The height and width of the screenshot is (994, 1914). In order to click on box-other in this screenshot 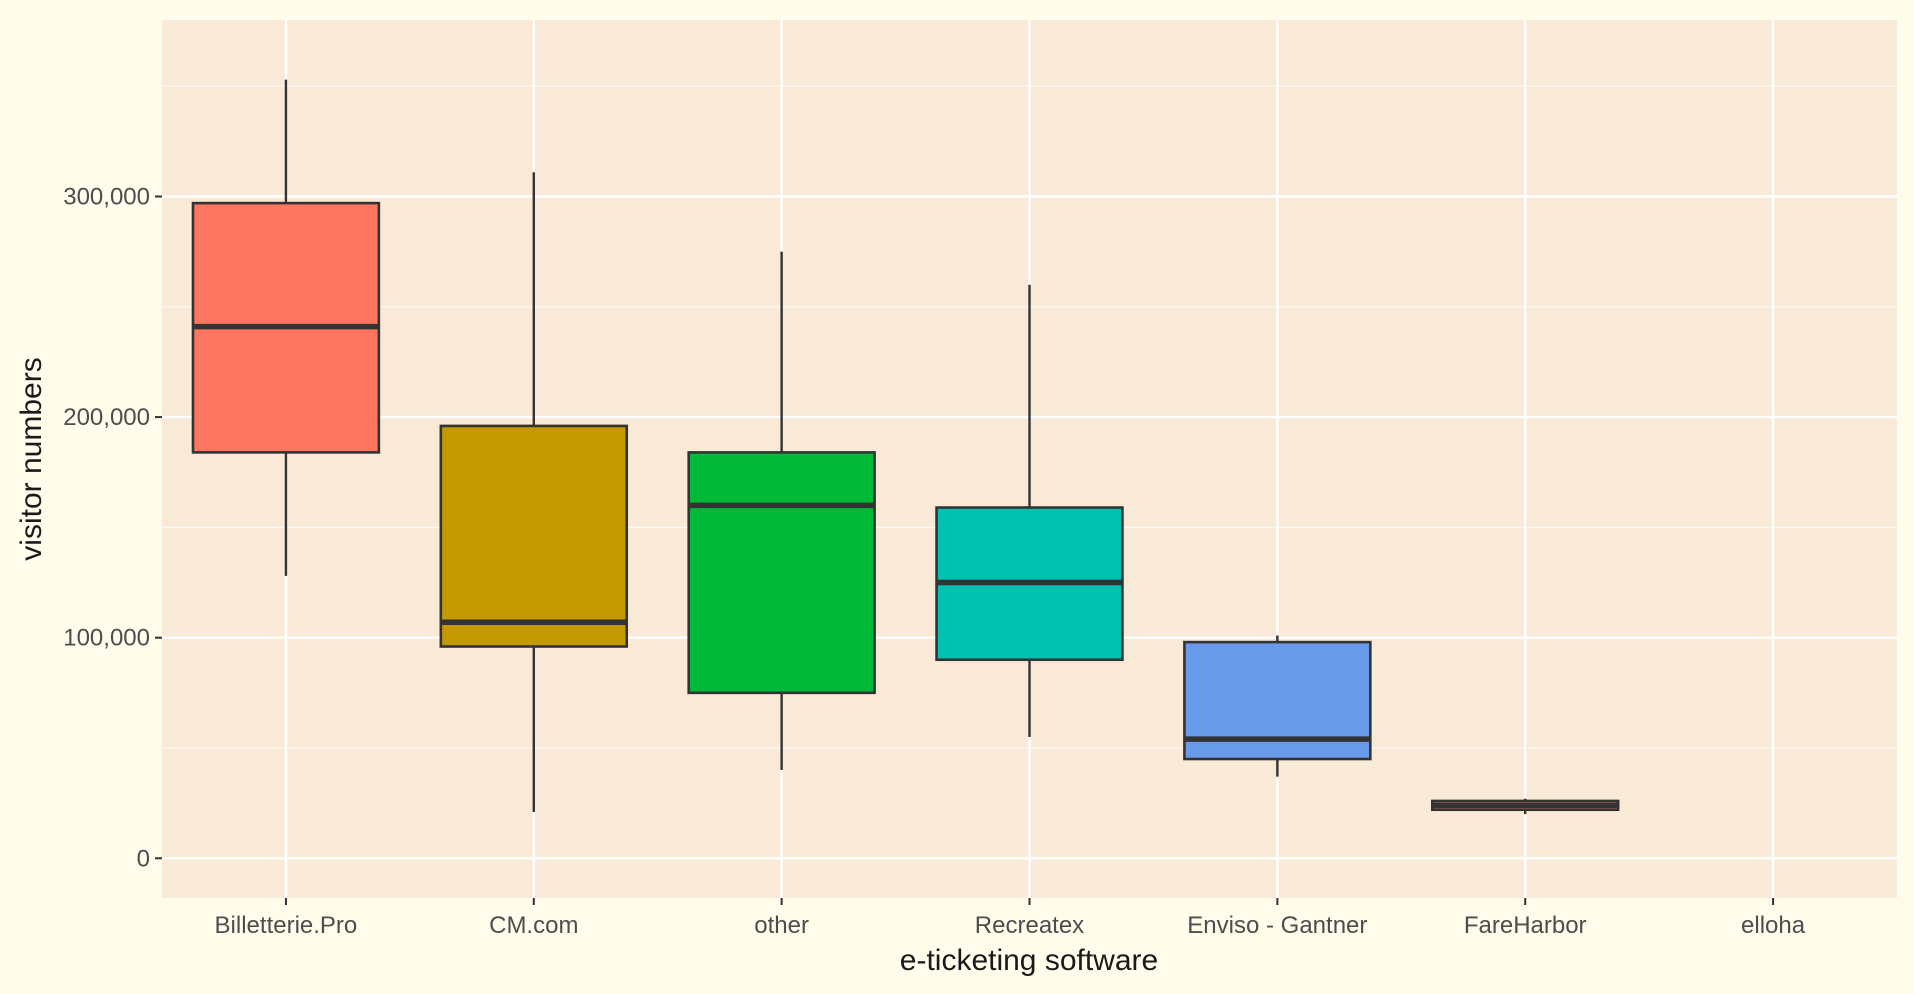, I will do `click(781, 511)`.